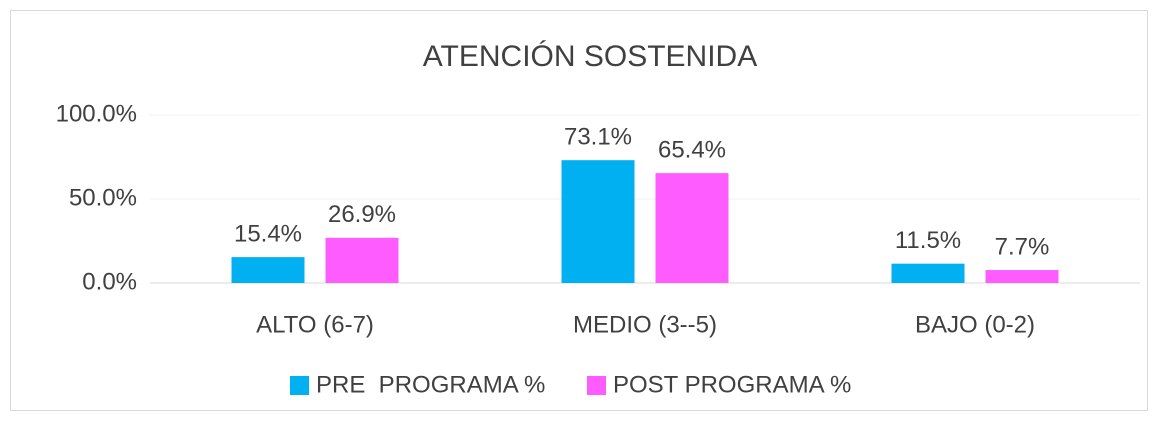  I want to click on chart-title: ATENCIÓN SOSTENIDA, so click(590, 56).